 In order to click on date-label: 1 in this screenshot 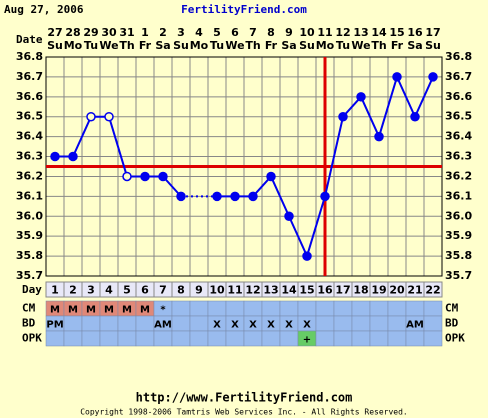, I will do `click(145, 32)`.